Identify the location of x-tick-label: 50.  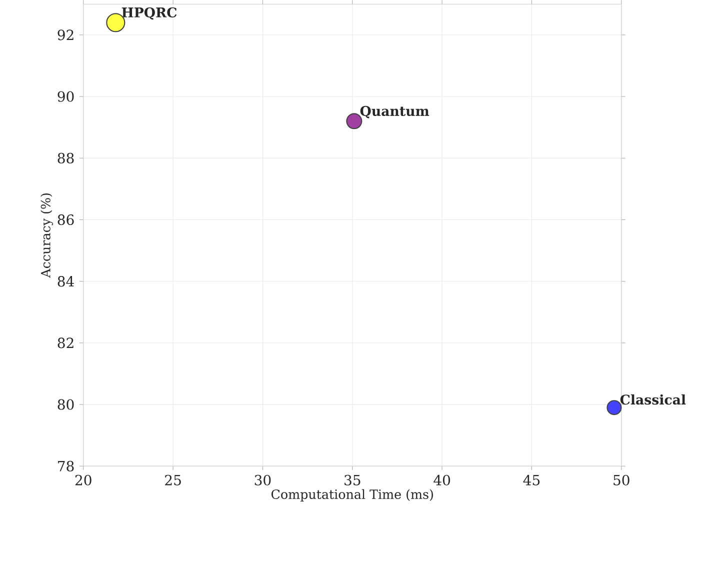
(622, 480).